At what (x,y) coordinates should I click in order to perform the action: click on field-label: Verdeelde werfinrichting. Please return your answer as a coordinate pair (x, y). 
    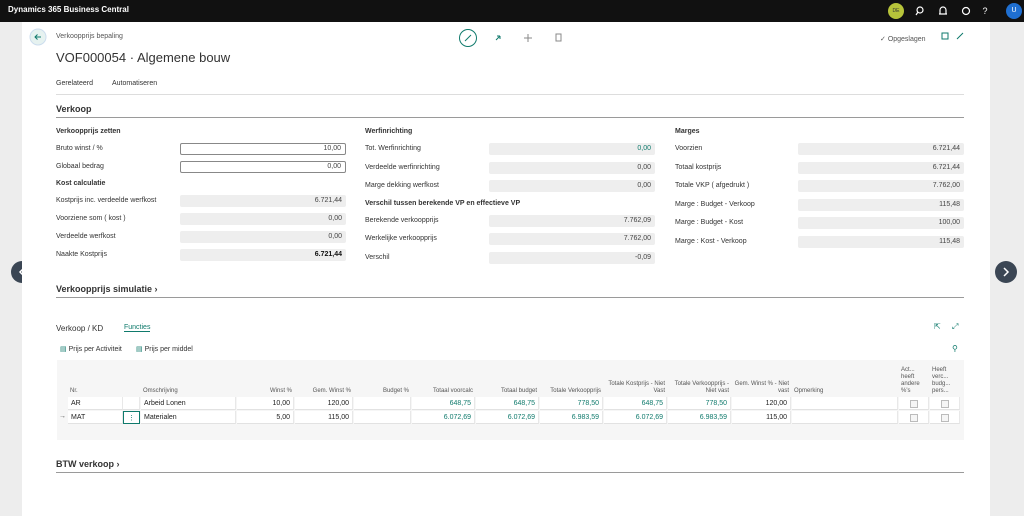
    Looking at the image, I should click on (402, 167).